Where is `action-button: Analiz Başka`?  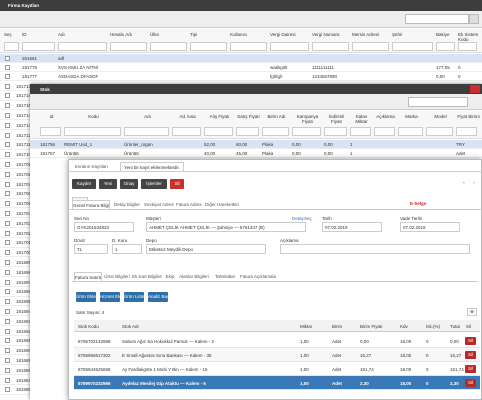
action-button: Analiz Başka is located at coordinates (158, 297).